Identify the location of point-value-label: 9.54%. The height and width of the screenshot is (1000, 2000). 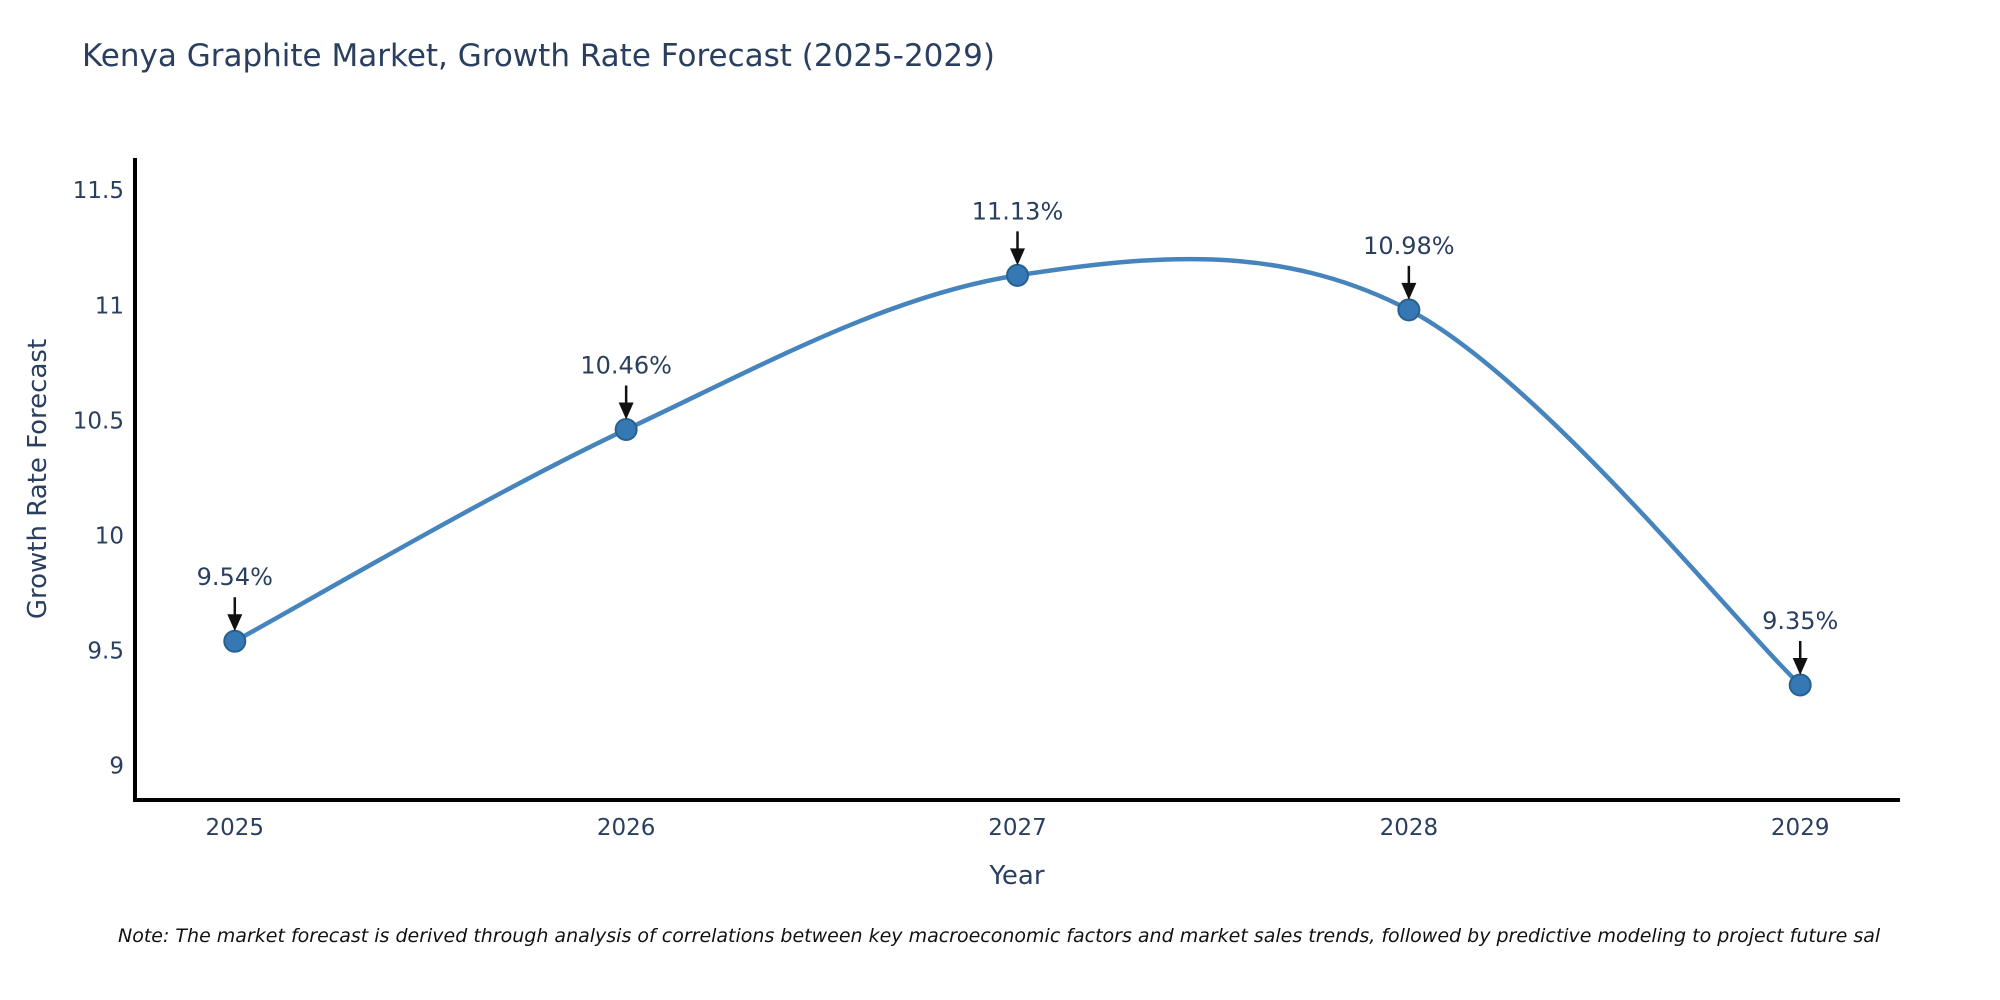
(235, 577).